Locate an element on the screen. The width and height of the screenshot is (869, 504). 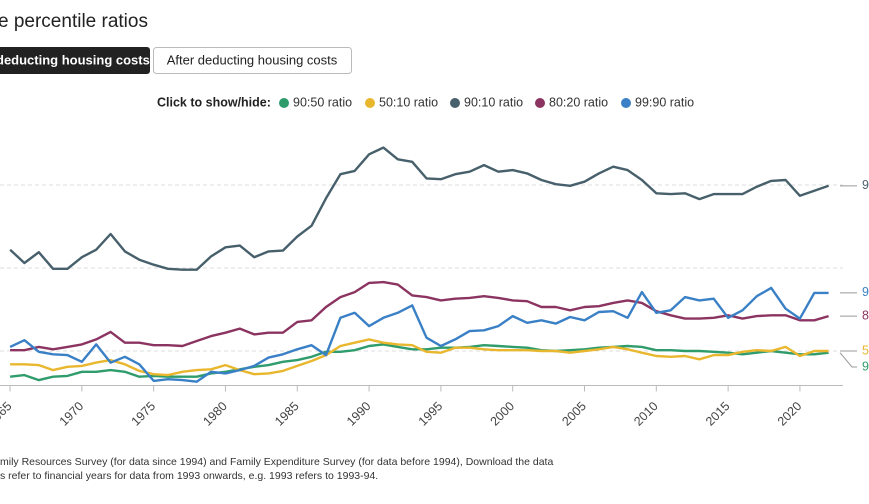
legend-item: 80:20 ratio is located at coordinates (571, 102).